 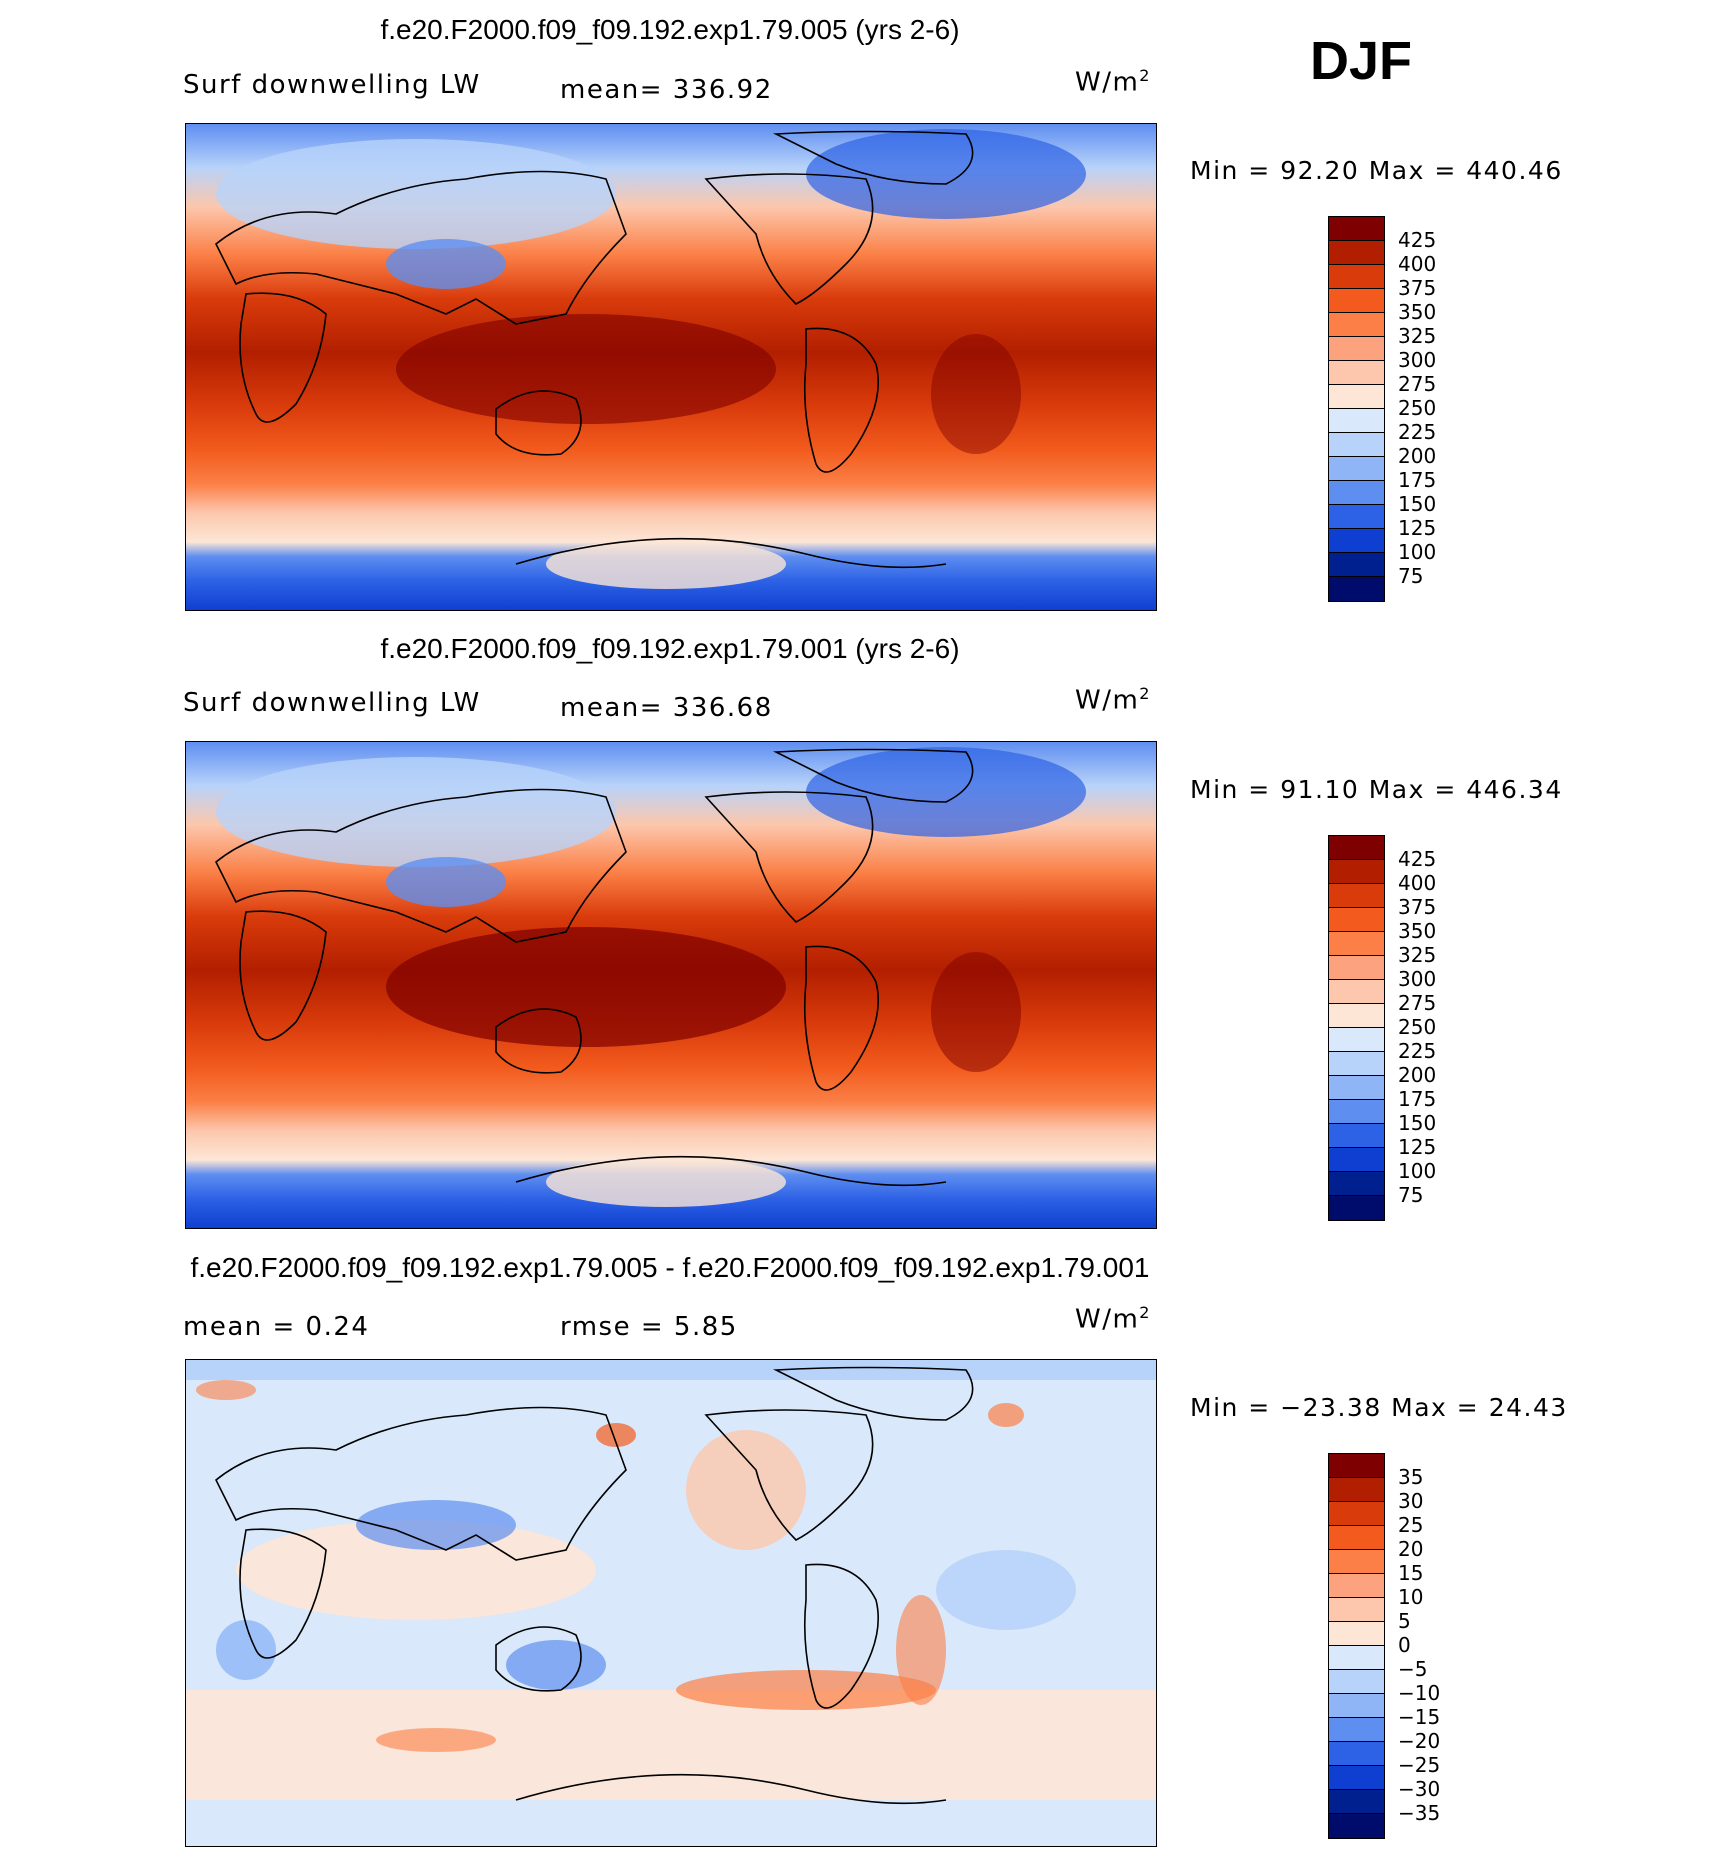 I want to click on cbar-label: 175, so click(x=1417, y=1099).